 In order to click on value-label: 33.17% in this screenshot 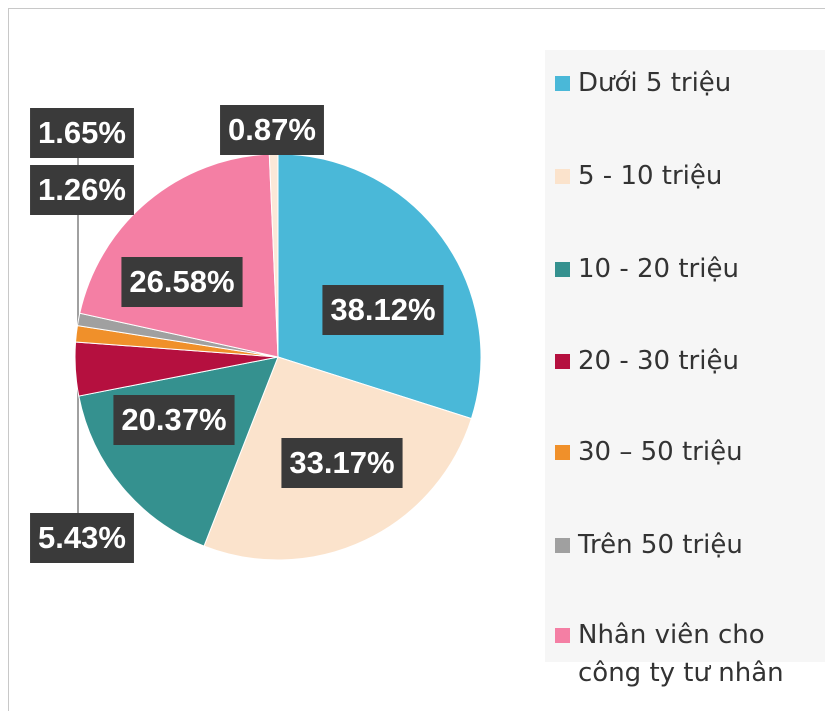, I will do `click(341, 462)`.